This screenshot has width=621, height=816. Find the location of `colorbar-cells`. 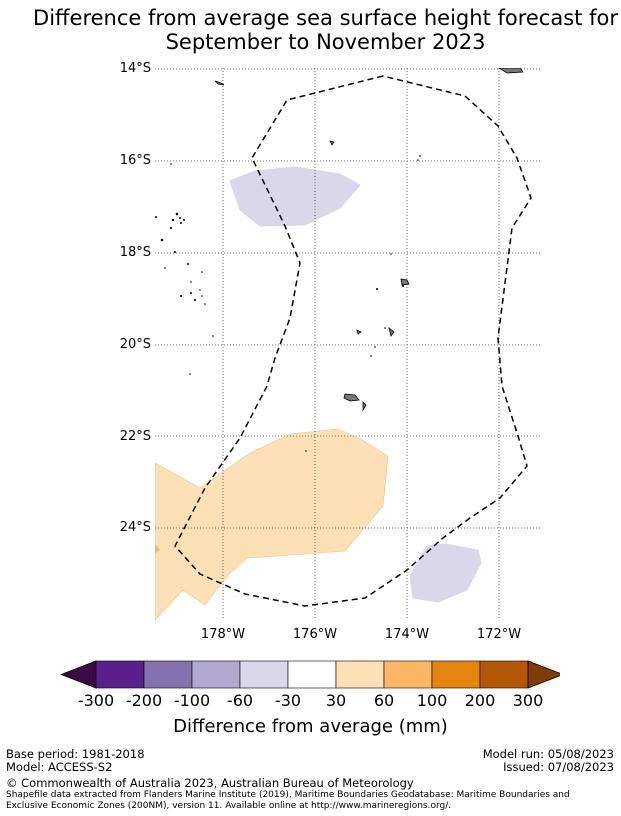

colorbar-cells is located at coordinates (310, 674).